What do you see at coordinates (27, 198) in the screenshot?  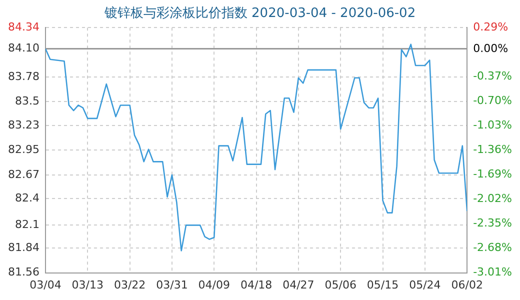 I see `y-tick-label: 82.4` at bounding box center [27, 198].